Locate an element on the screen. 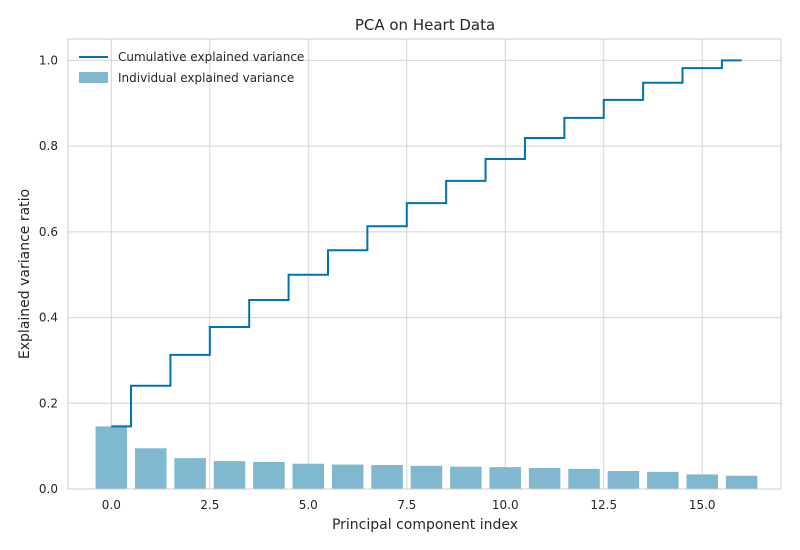  y-tick-label: 1.0 is located at coordinates (48, 60).